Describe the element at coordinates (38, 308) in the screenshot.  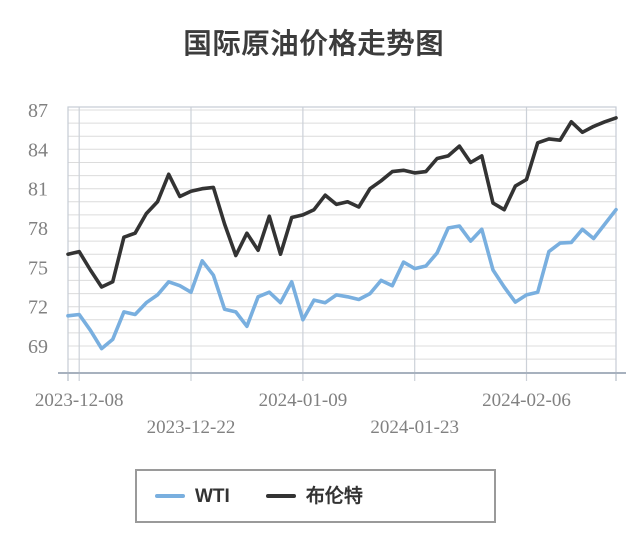
I see `y-tick-label: 72` at that location.